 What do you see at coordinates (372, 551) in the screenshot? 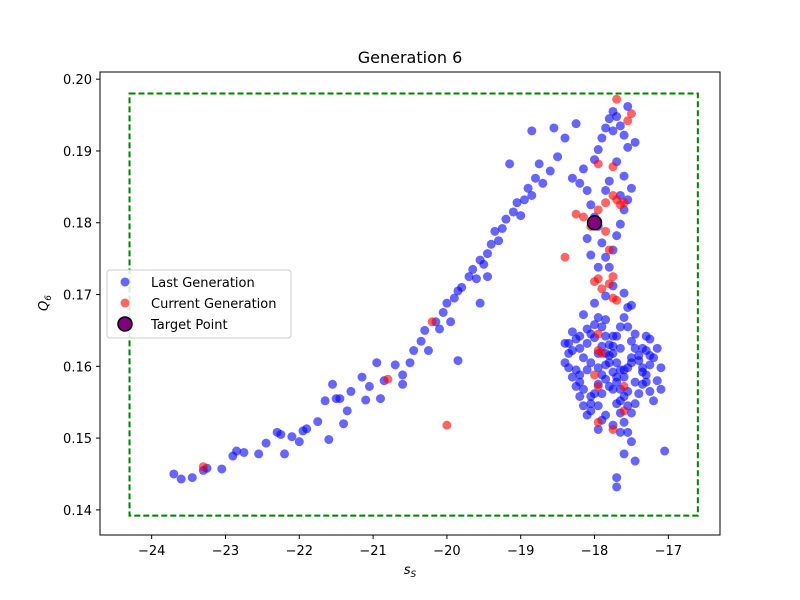
I see `x-tick-label: −21` at bounding box center [372, 551].